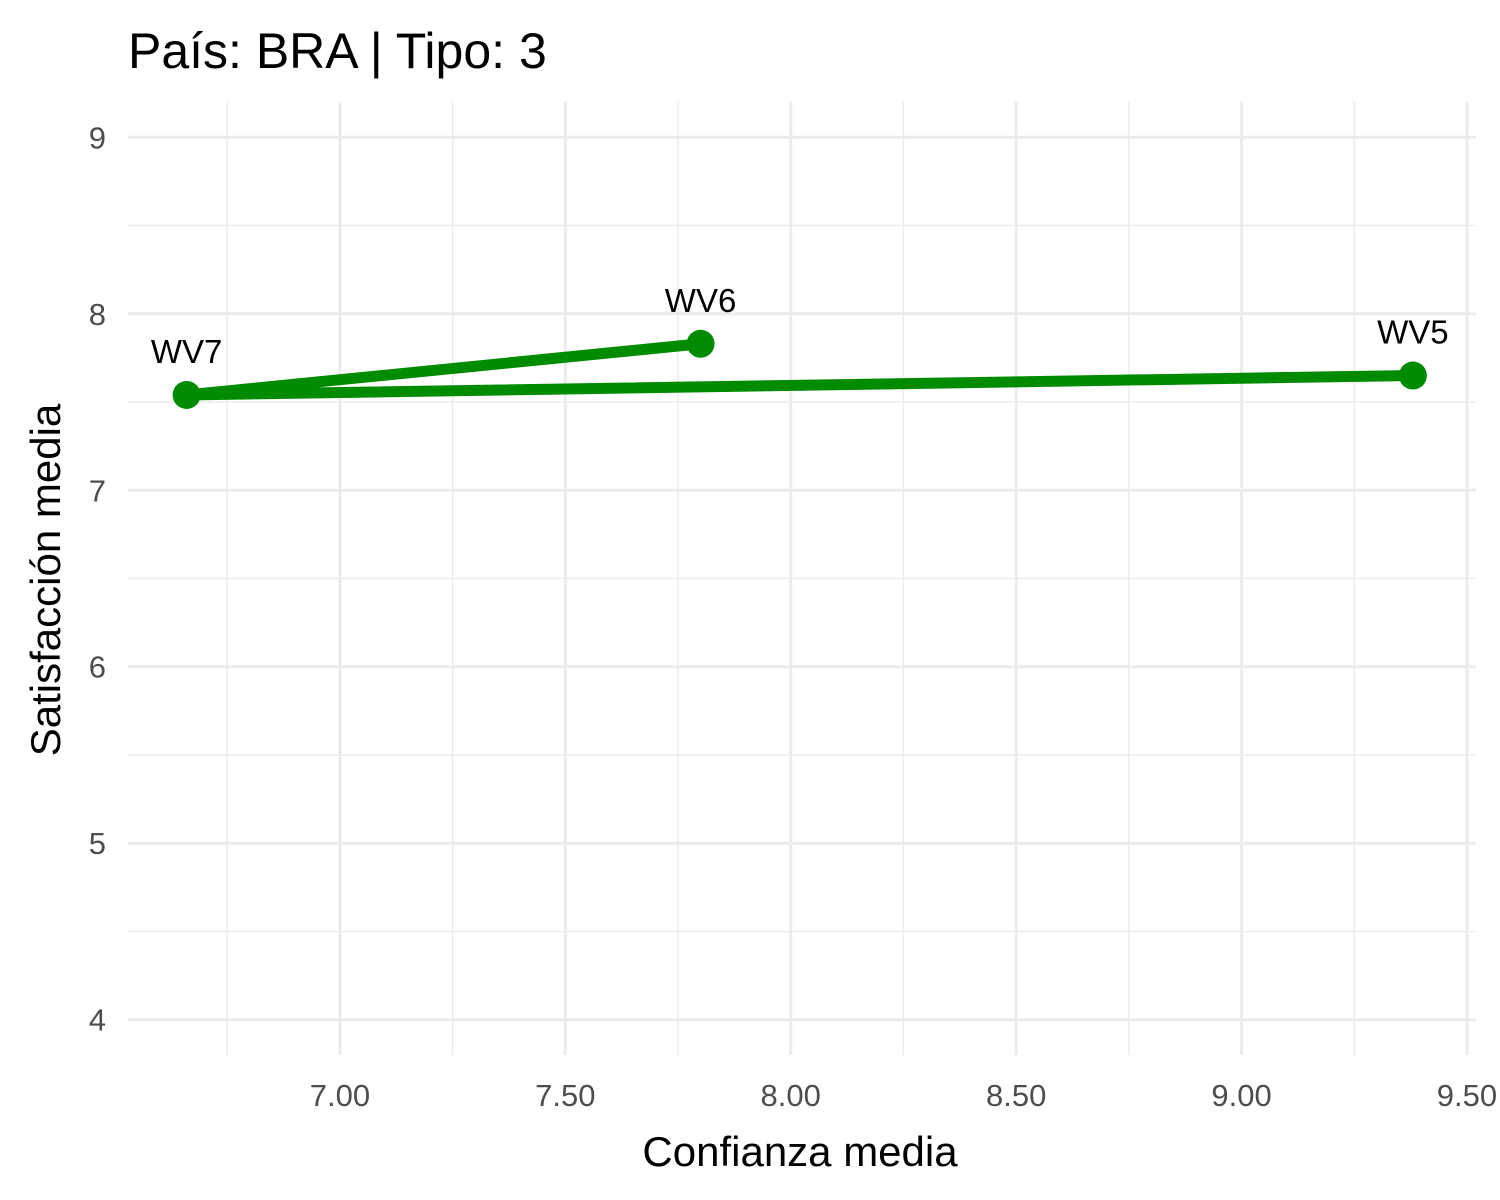  Describe the element at coordinates (97, 314) in the screenshot. I see `y-tick-label: 8` at that location.